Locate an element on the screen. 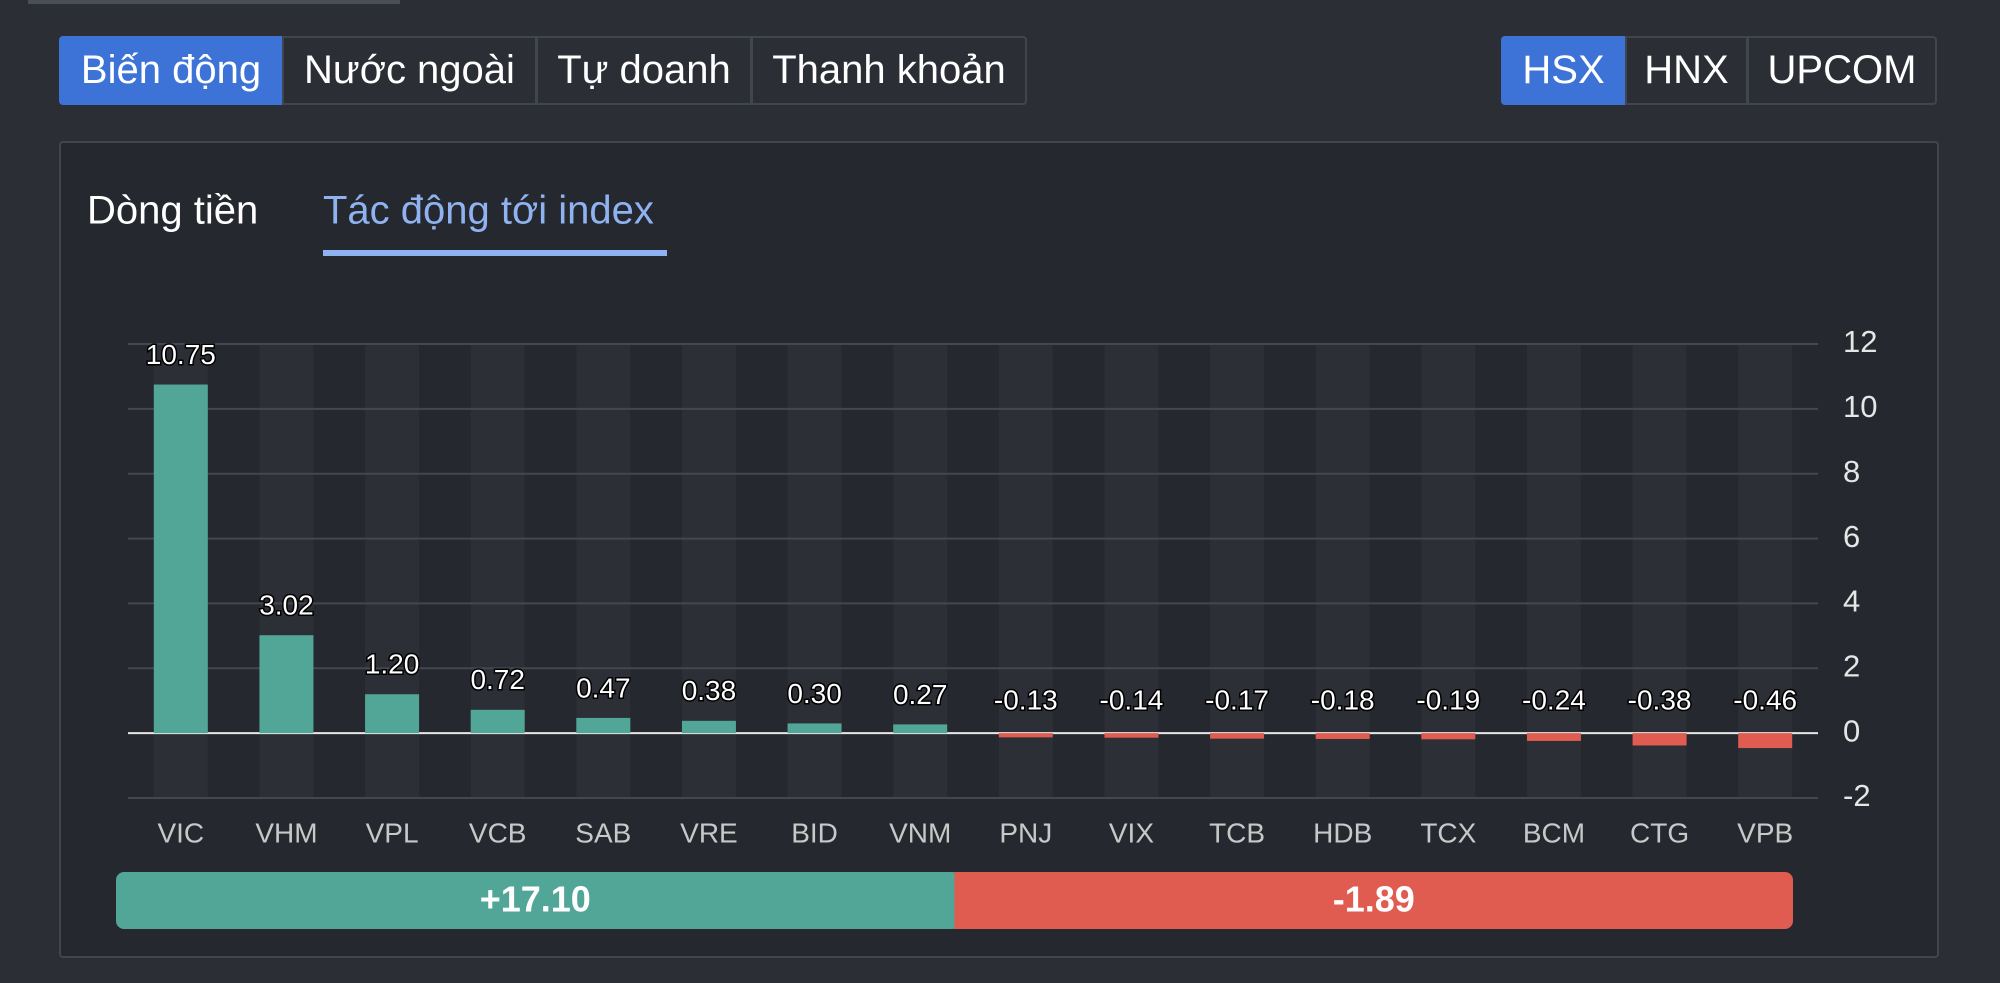 The image size is (2000, 983). y-tick-label: 0 is located at coordinates (1851, 730).